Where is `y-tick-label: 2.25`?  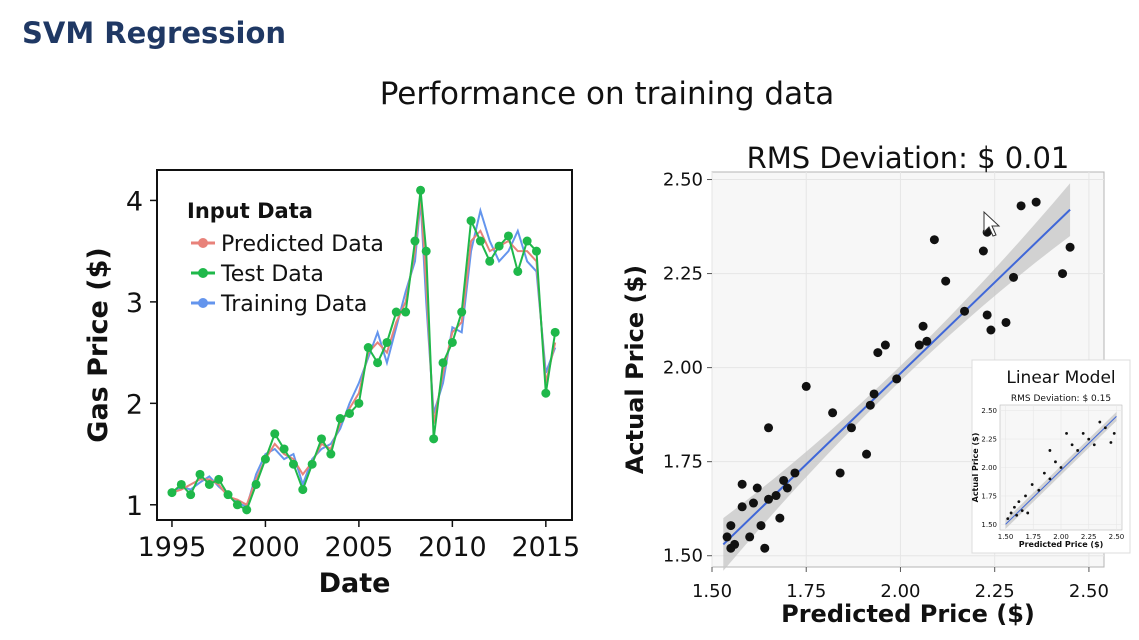 y-tick-label: 2.25 is located at coordinates (683, 274).